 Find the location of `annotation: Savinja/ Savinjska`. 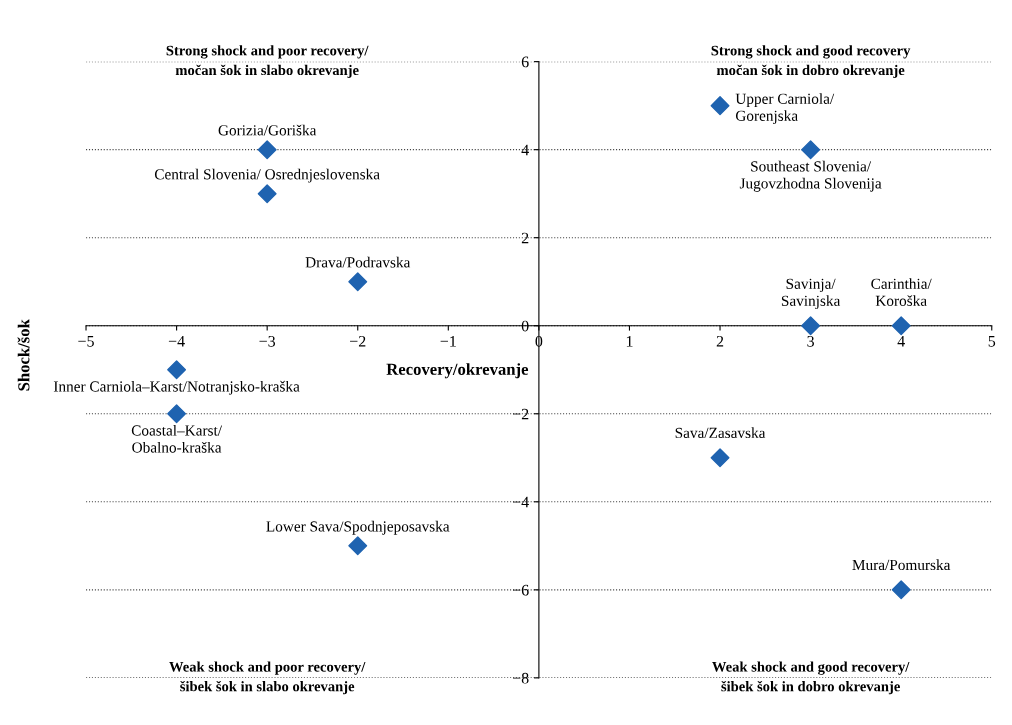

annotation: Savinja/ Savinjska is located at coordinates (811, 294).